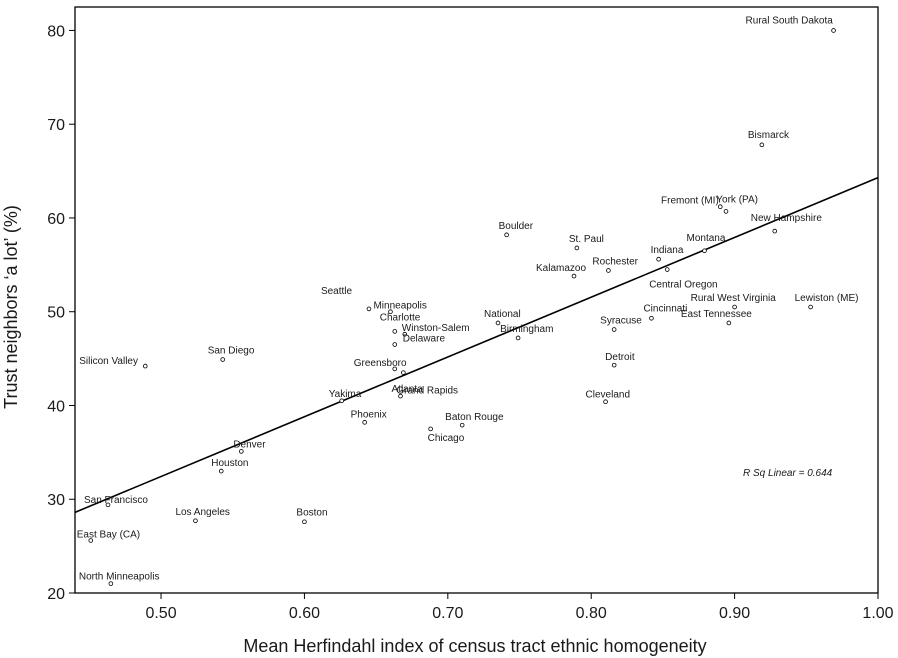 The height and width of the screenshot is (658, 898). What do you see at coordinates (337, 291) in the screenshot?
I see `point-label: Seattle` at bounding box center [337, 291].